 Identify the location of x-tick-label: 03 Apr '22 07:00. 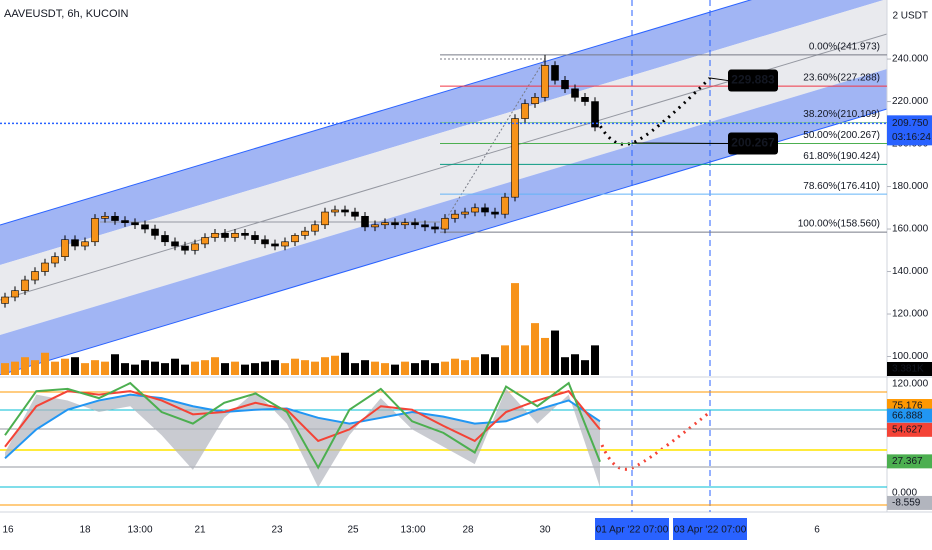
(710, 530).